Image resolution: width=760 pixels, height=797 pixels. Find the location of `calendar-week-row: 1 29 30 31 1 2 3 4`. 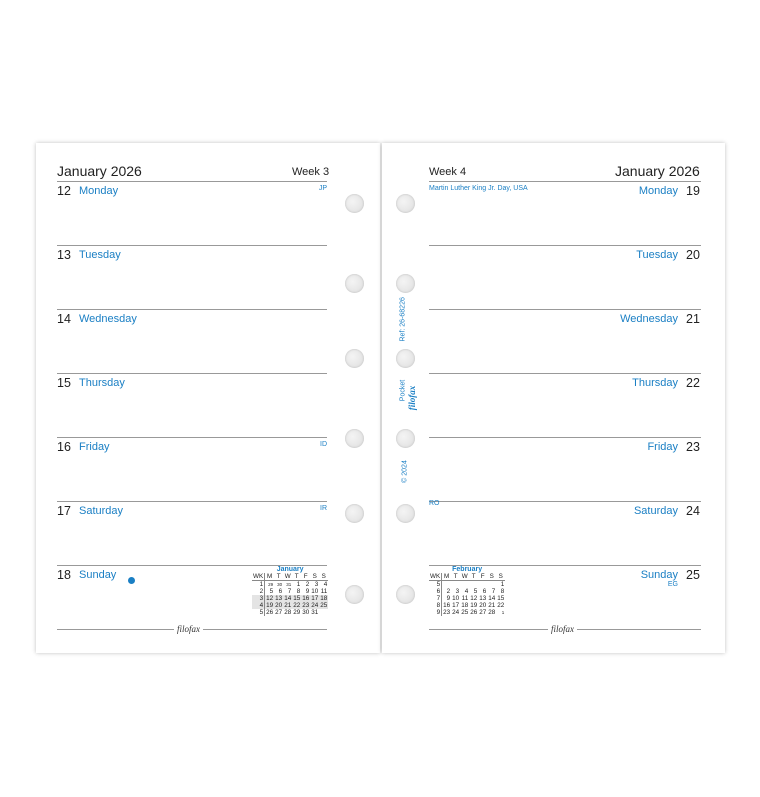

calendar-week-row: 1 29 30 31 1 2 3 4 is located at coordinates (290, 584).